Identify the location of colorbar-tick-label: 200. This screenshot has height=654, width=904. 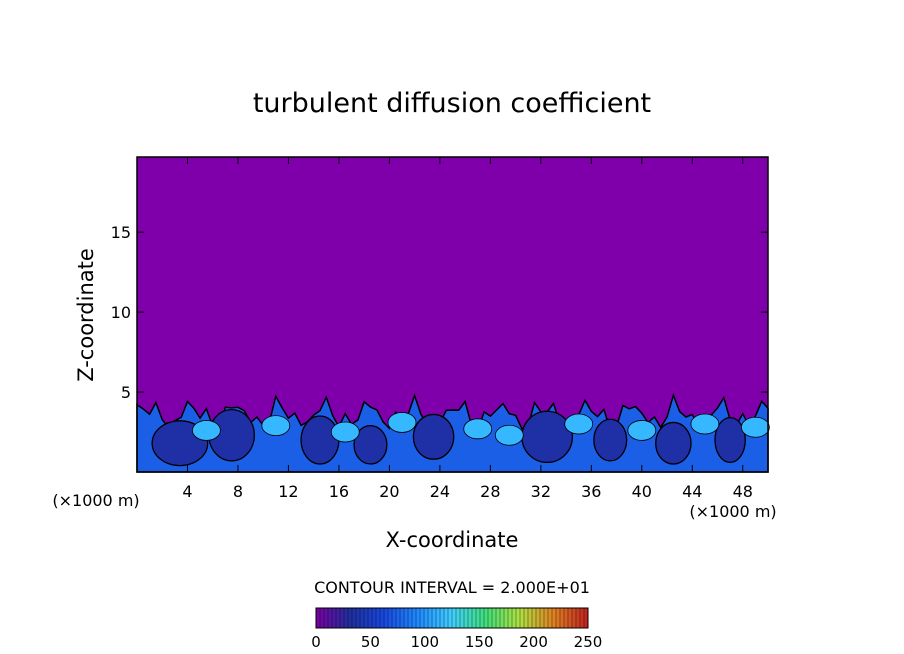
(533, 642).